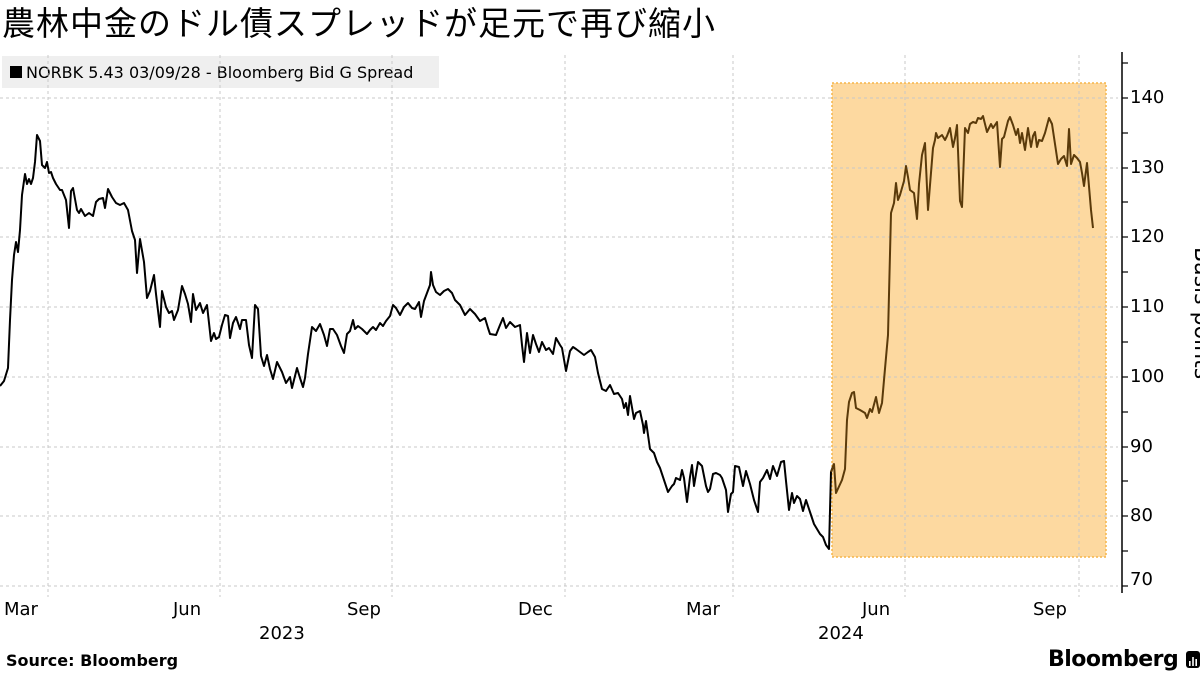 The width and height of the screenshot is (1200, 676). I want to click on year-label: 2024, so click(841, 633).